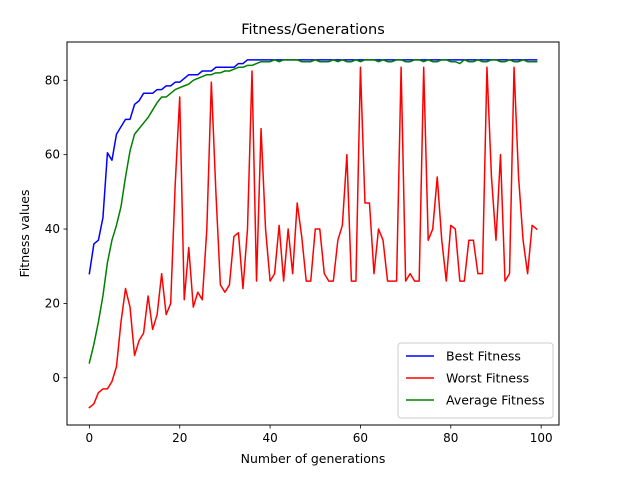 The width and height of the screenshot is (619, 481). What do you see at coordinates (313, 30) in the screenshot?
I see `chart-title: Fitness/Generations` at bounding box center [313, 30].